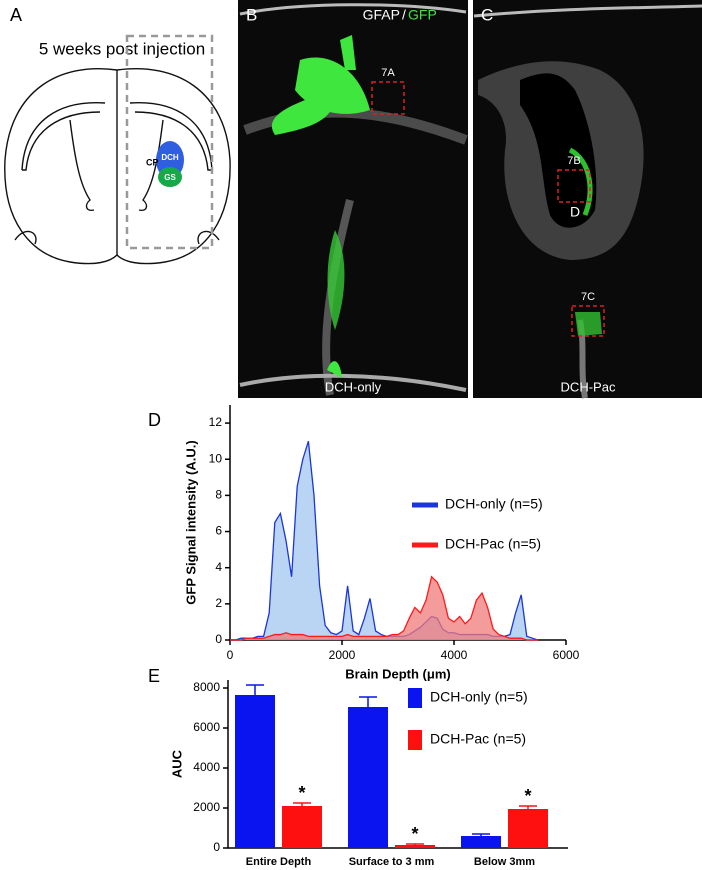 The width and height of the screenshot is (702, 870). What do you see at coordinates (16, 15) in the screenshot?
I see `panel-label: A` at bounding box center [16, 15].